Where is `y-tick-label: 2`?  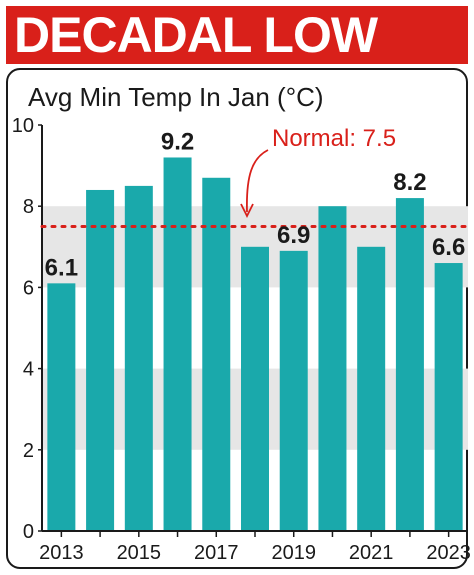 y-tick-label: 2 is located at coordinates (28, 451).